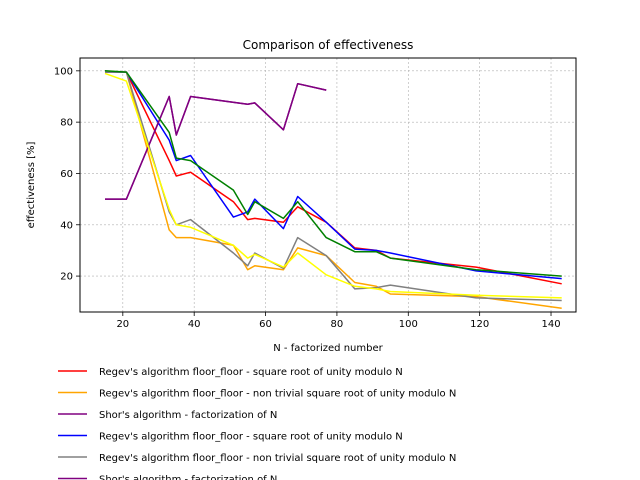 The image size is (640, 480). What do you see at coordinates (66, 225) in the screenshot?
I see `y-tick-label: 40` at bounding box center [66, 225].